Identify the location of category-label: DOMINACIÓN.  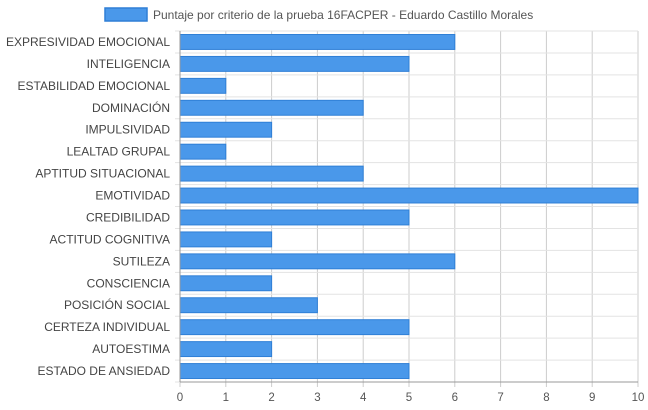
(131, 107).